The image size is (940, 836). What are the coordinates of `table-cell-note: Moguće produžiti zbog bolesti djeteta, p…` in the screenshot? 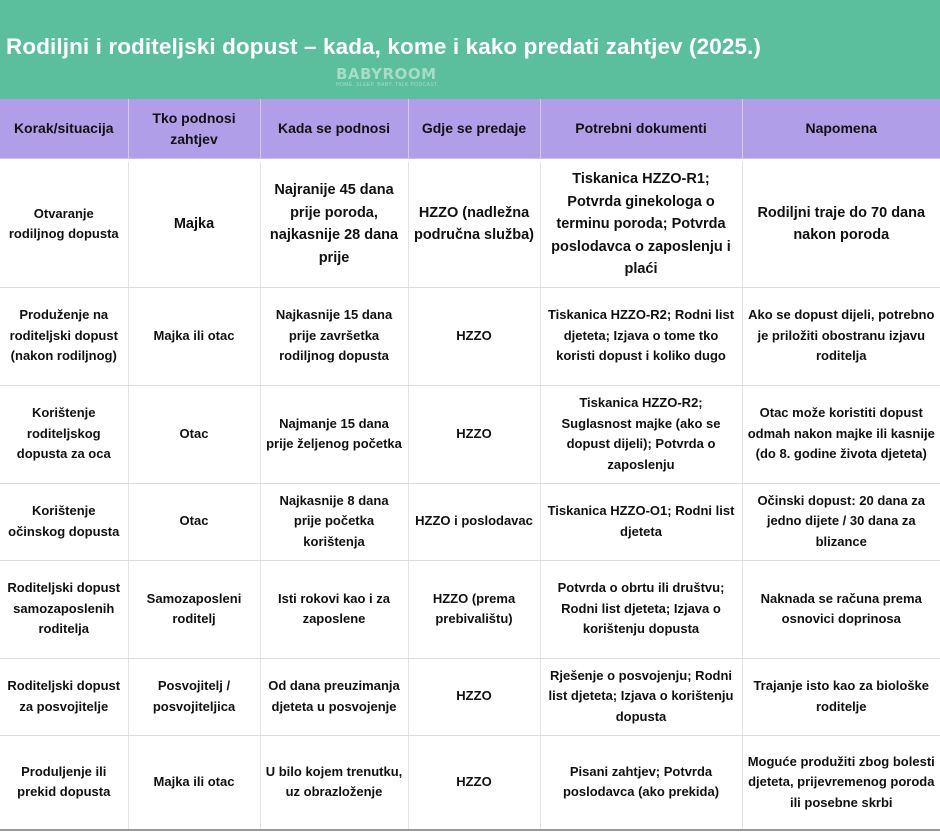 It's located at (841, 783).